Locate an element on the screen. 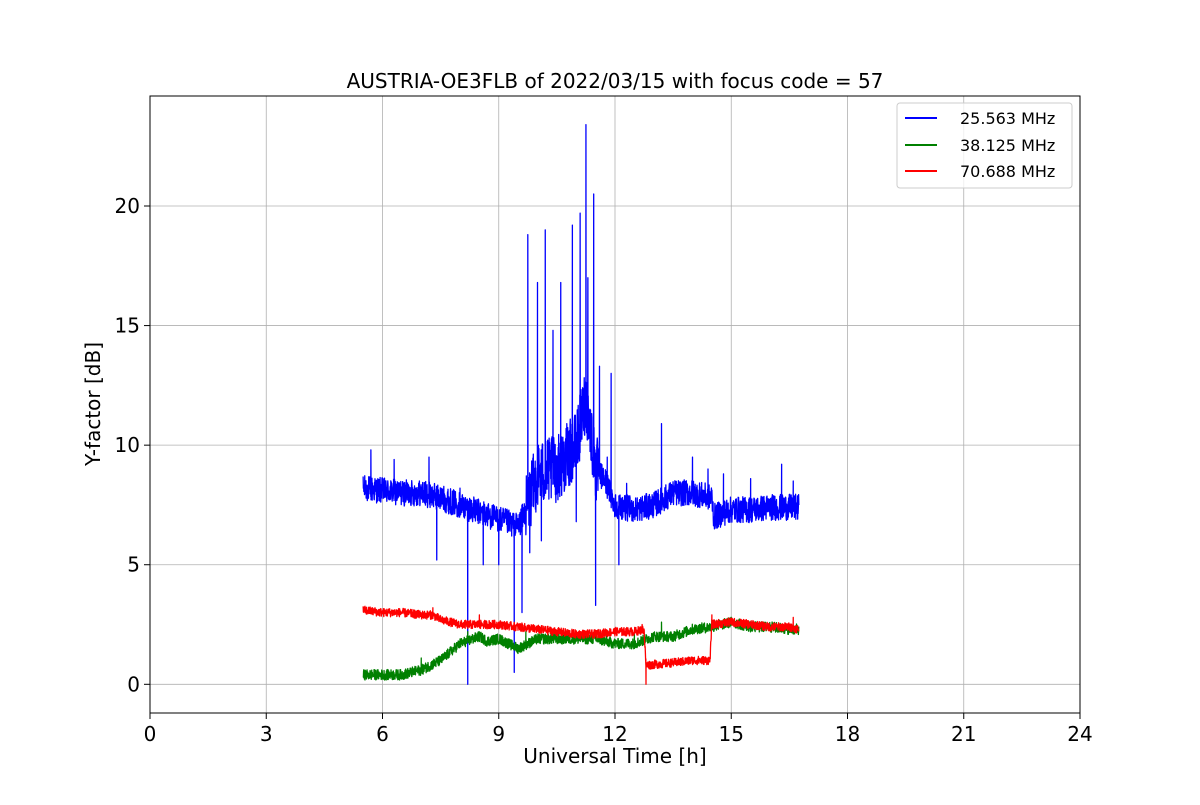  x-axis: 0 3 6 9 12 15 18 21 24 is located at coordinates (618, 729).